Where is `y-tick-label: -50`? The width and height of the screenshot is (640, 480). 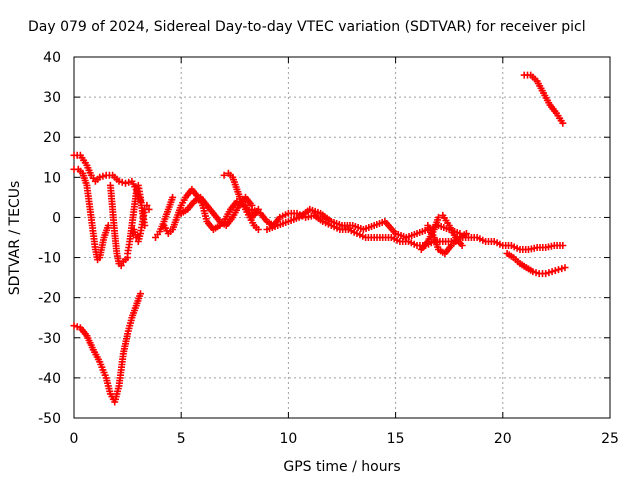 y-tick-label: -50 is located at coordinates (49, 419).